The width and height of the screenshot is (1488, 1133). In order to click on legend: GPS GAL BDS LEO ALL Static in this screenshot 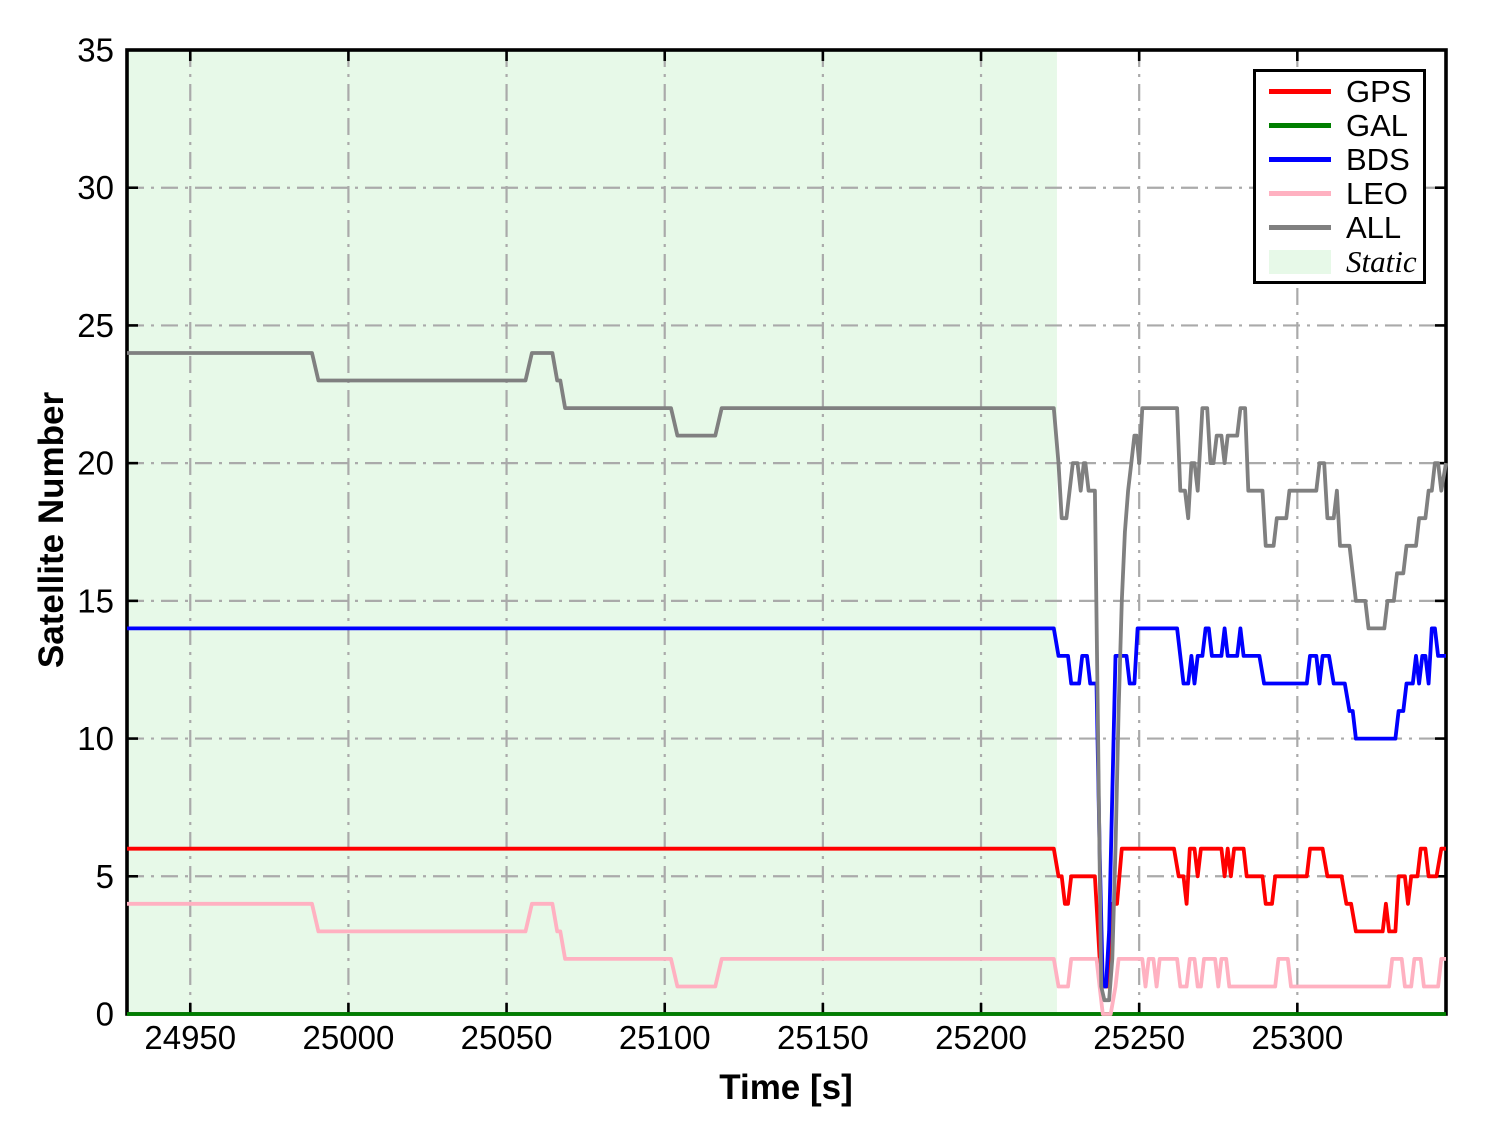, I will do `click(1339, 176)`.